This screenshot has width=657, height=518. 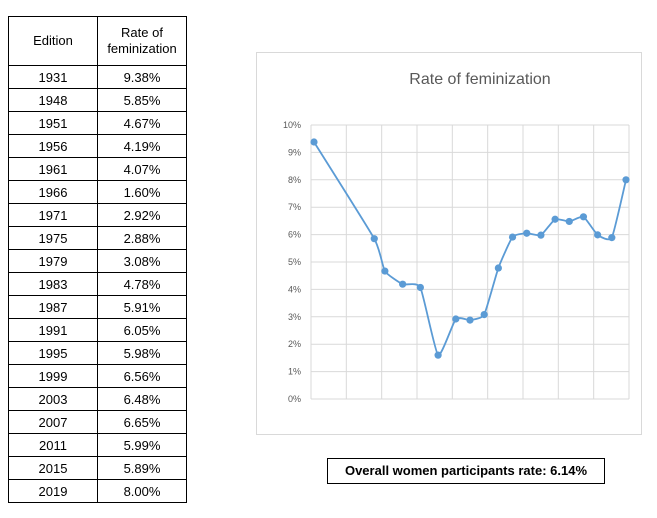 I want to click on table-row: 1931 9.38%, so click(x=97, y=77).